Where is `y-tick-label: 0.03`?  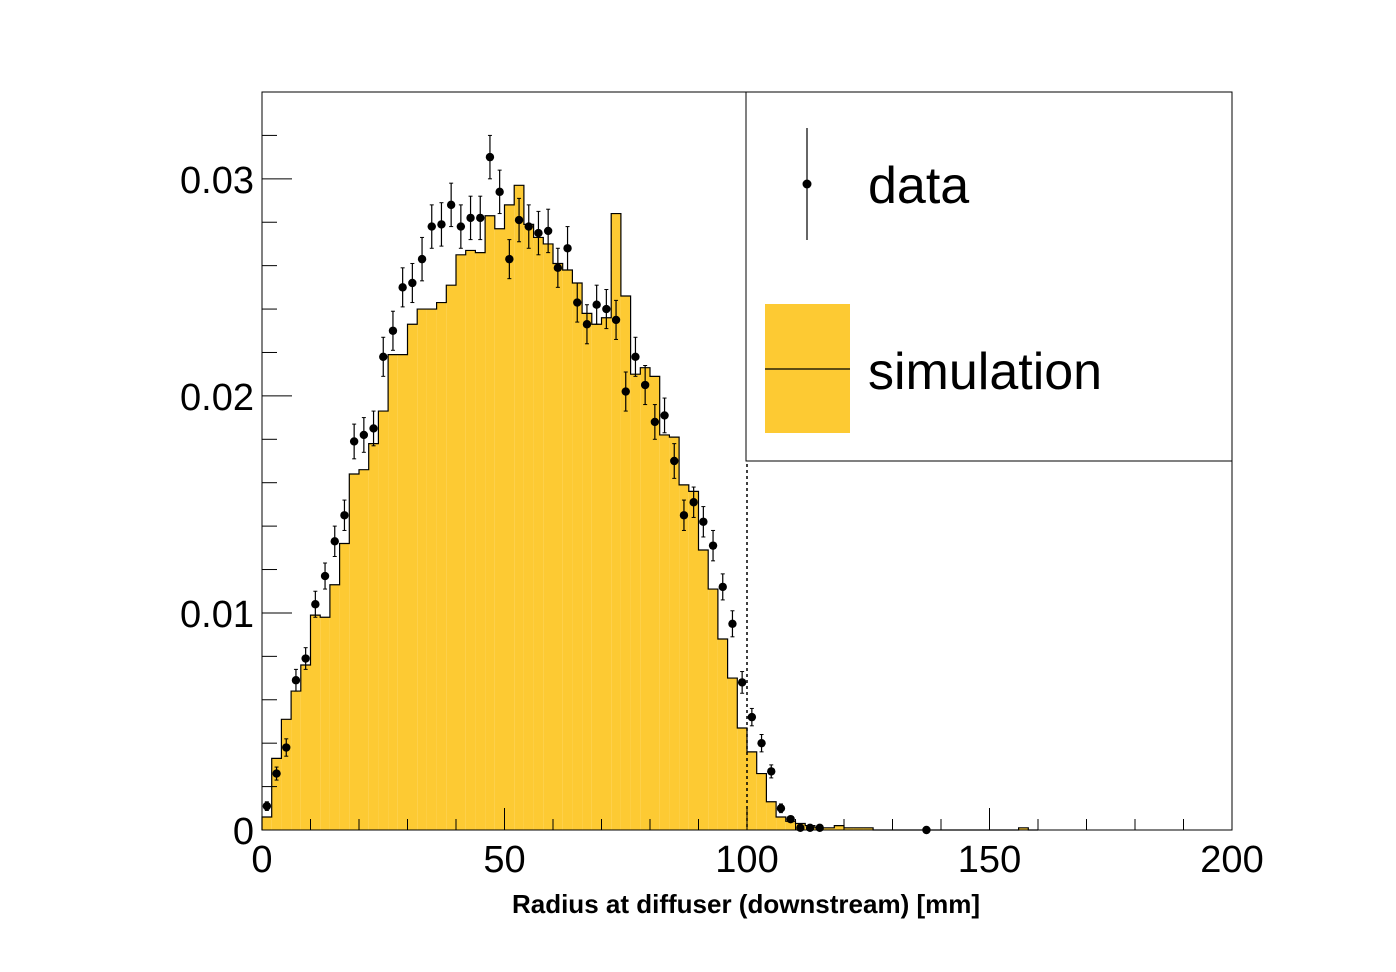 y-tick-label: 0.03 is located at coordinates (217, 181).